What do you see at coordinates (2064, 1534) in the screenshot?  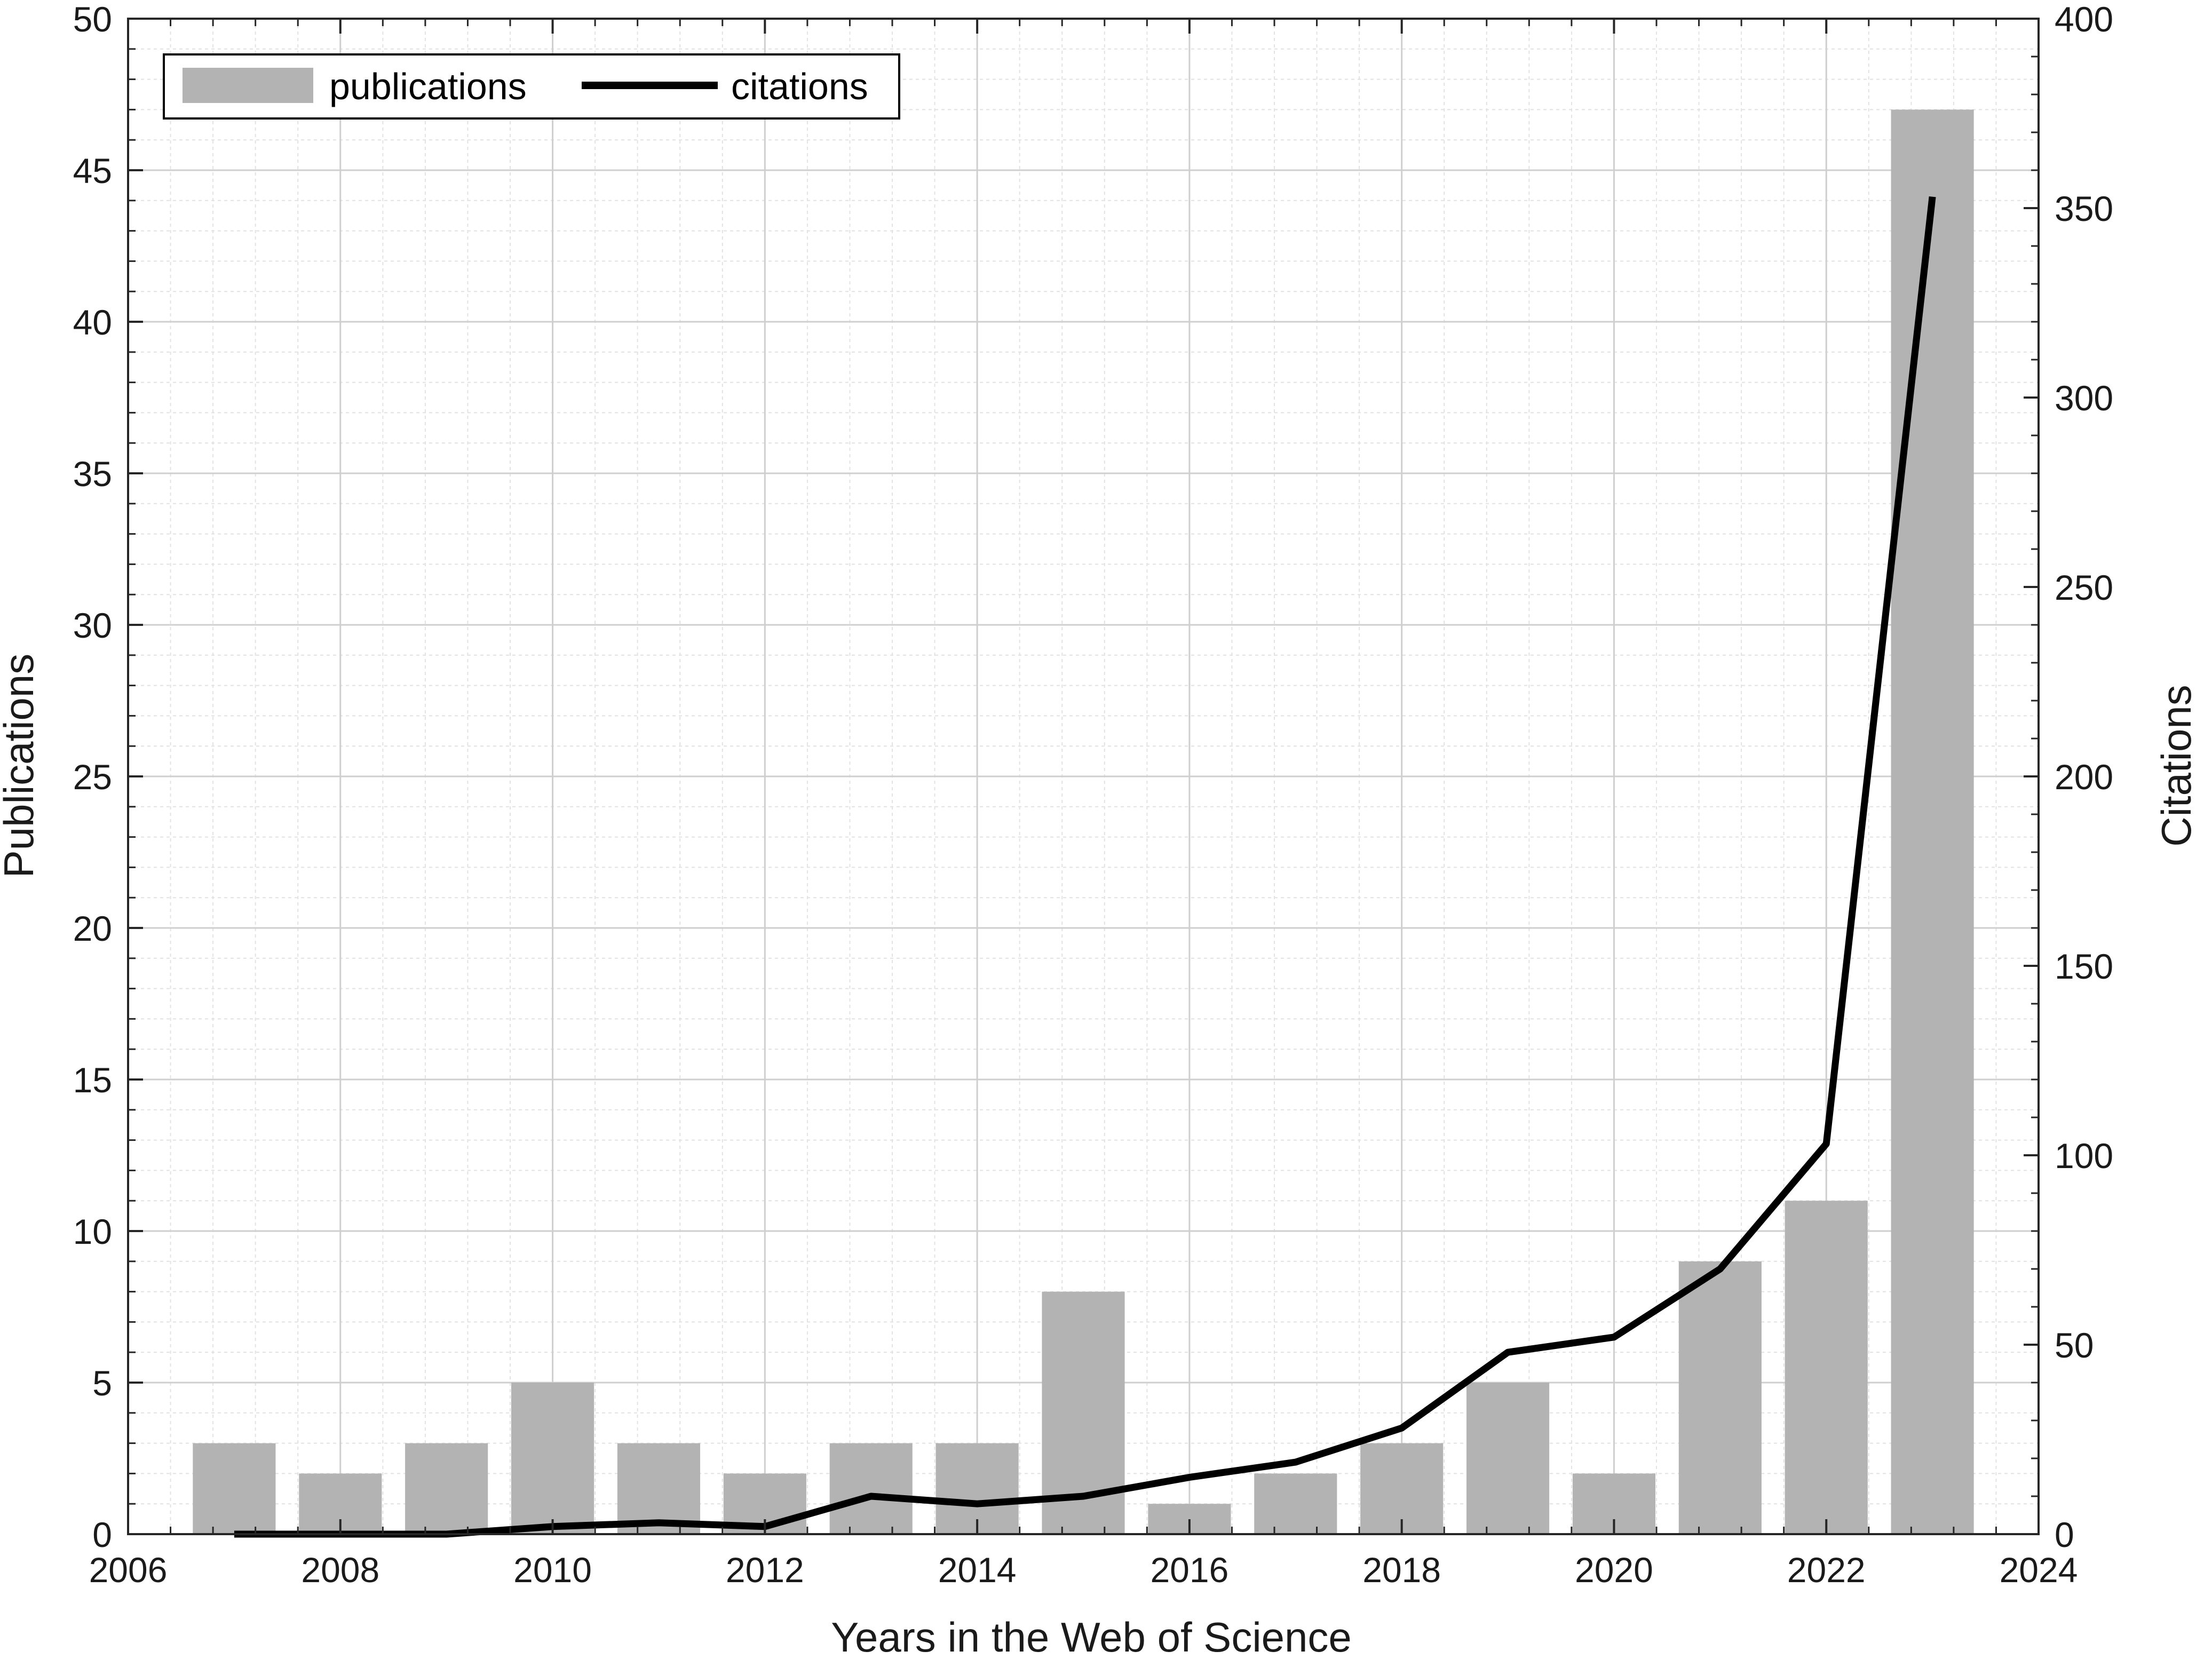 I see `right-tick-label: 0` at bounding box center [2064, 1534].